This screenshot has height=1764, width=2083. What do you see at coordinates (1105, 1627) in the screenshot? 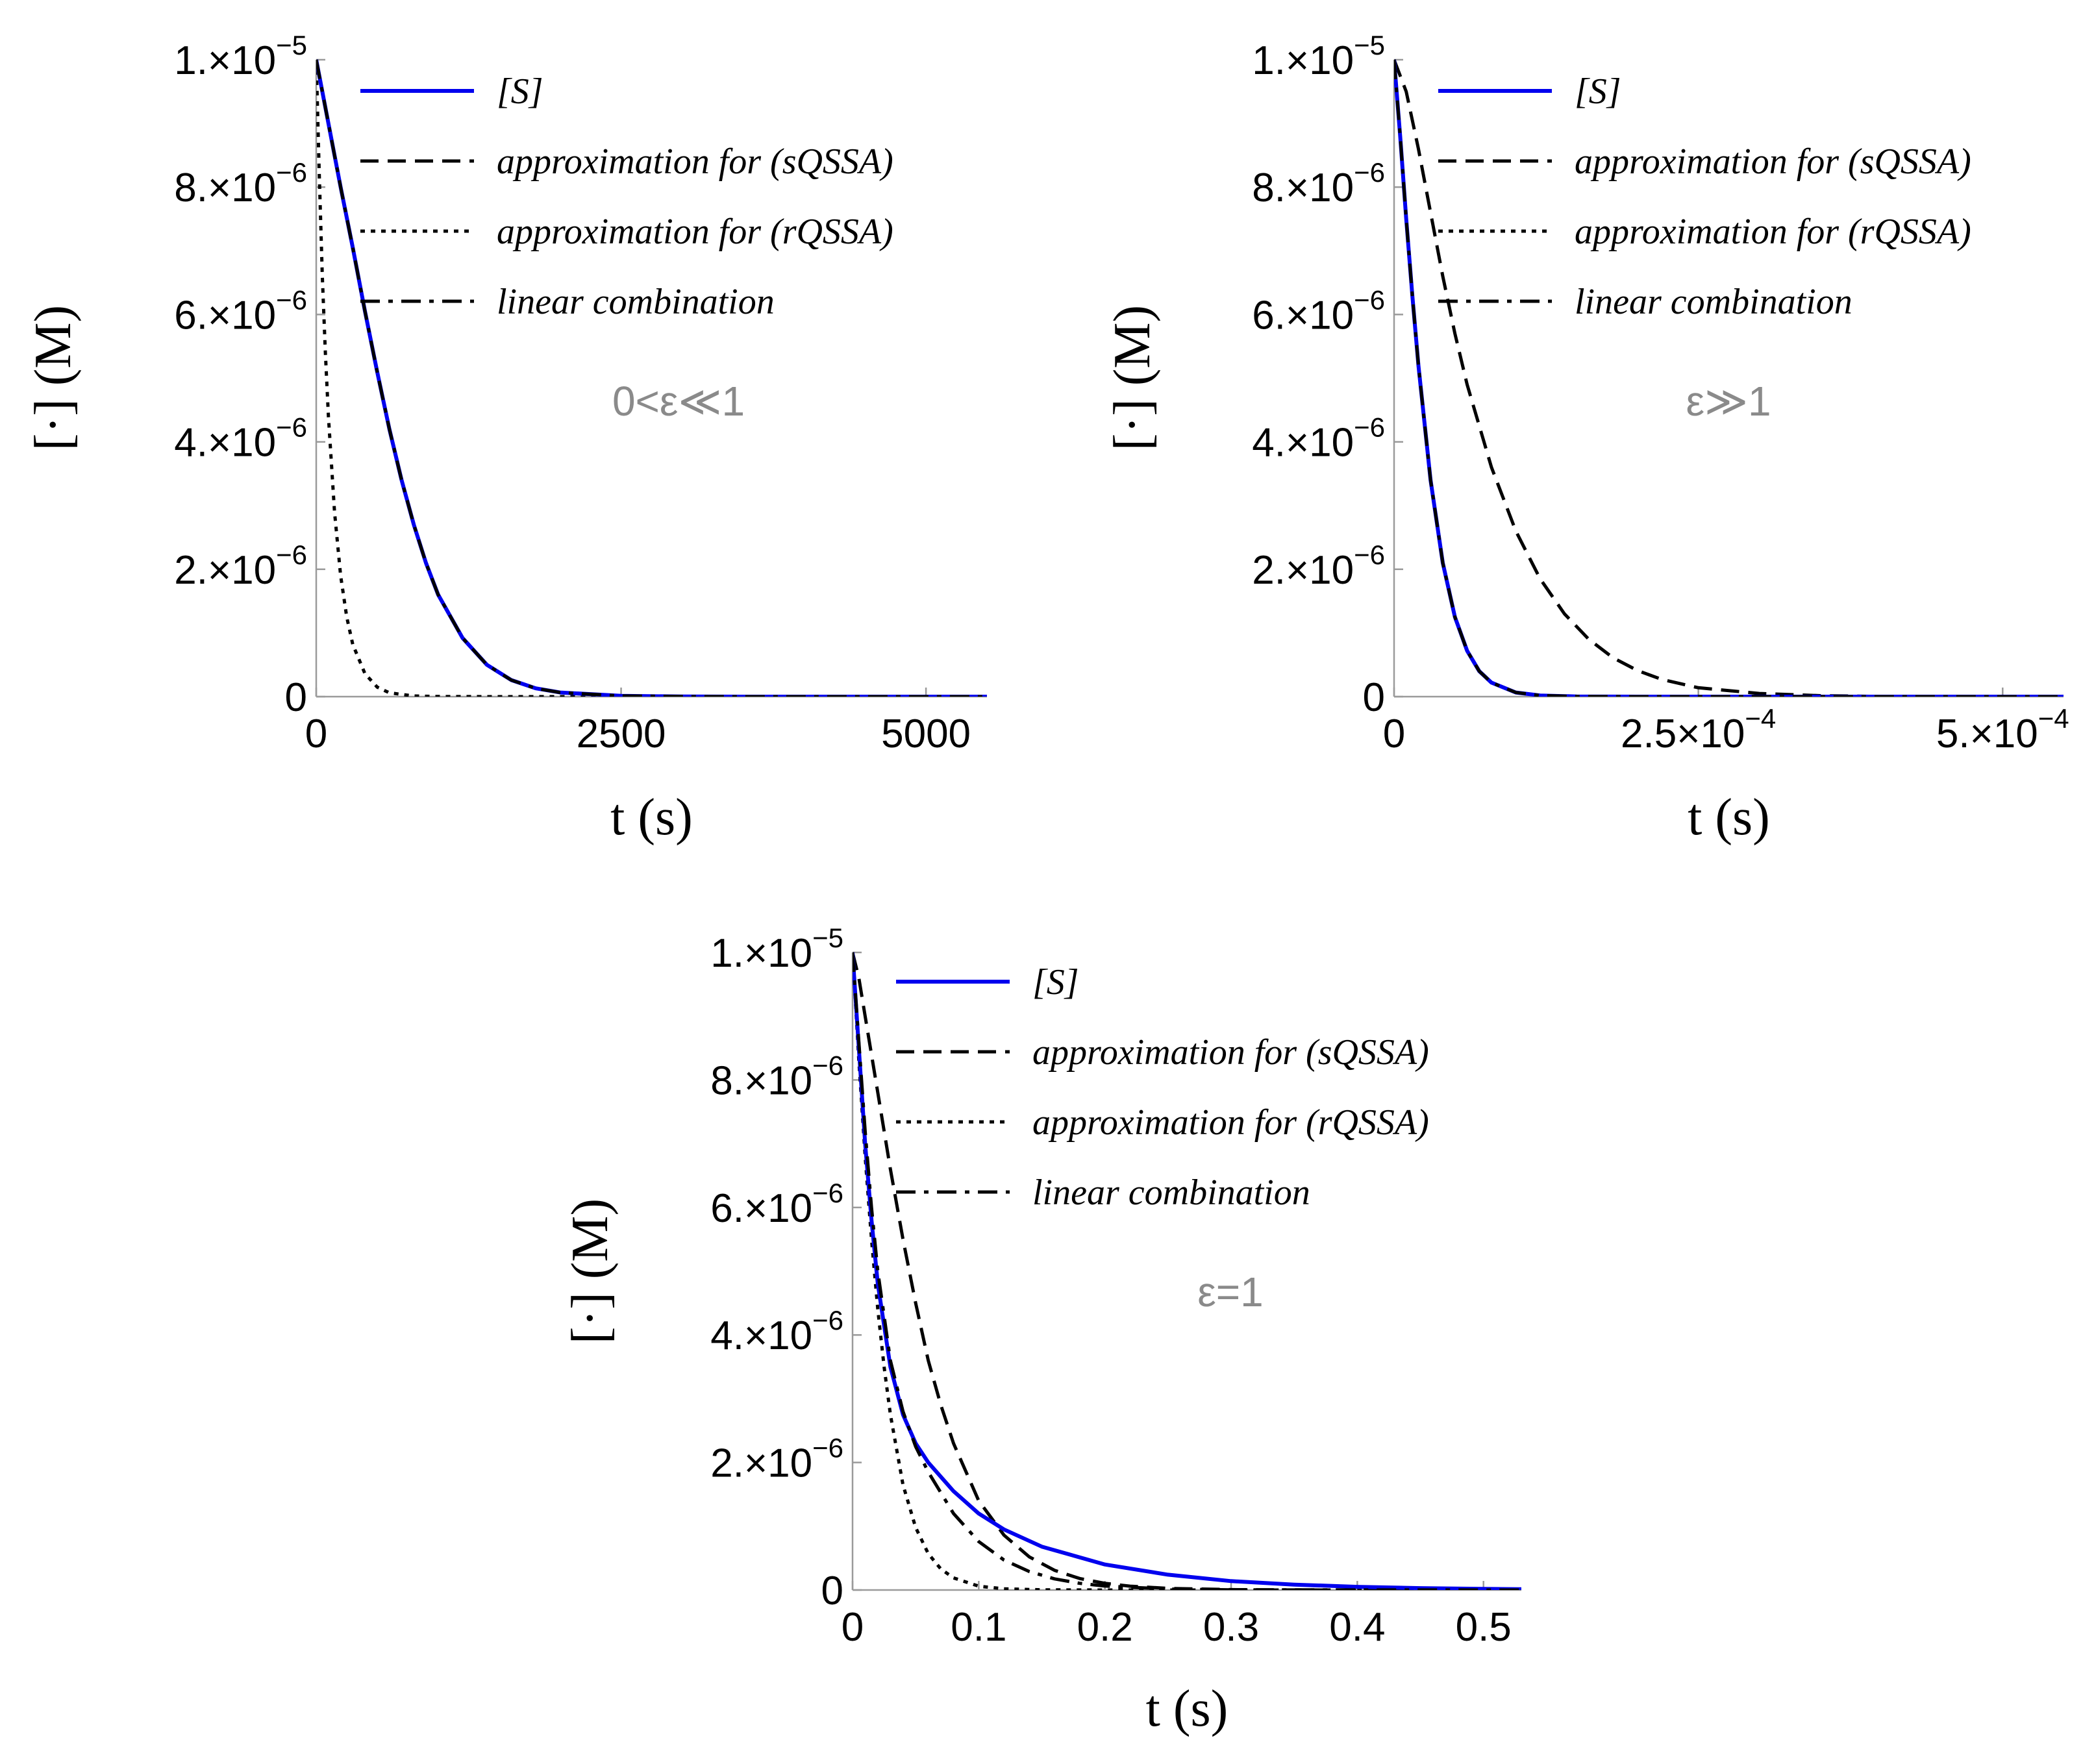
I see `x-tick-label: 0.2` at bounding box center [1105, 1627].